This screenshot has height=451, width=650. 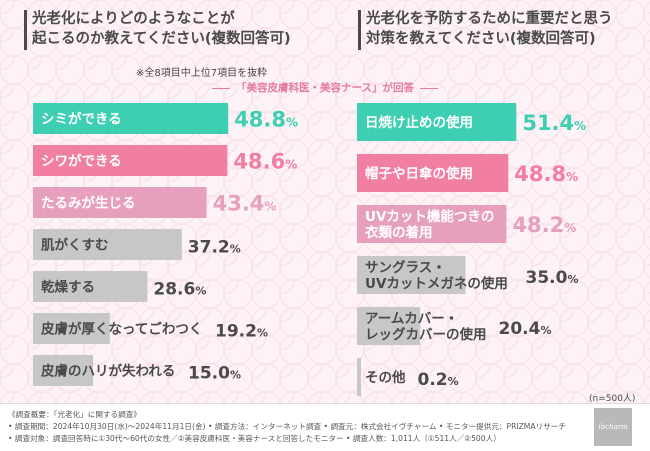 What do you see at coordinates (265, 162) in the screenshot?
I see `left-value-label-2: 48.6%` at bounding box center [265, 162].